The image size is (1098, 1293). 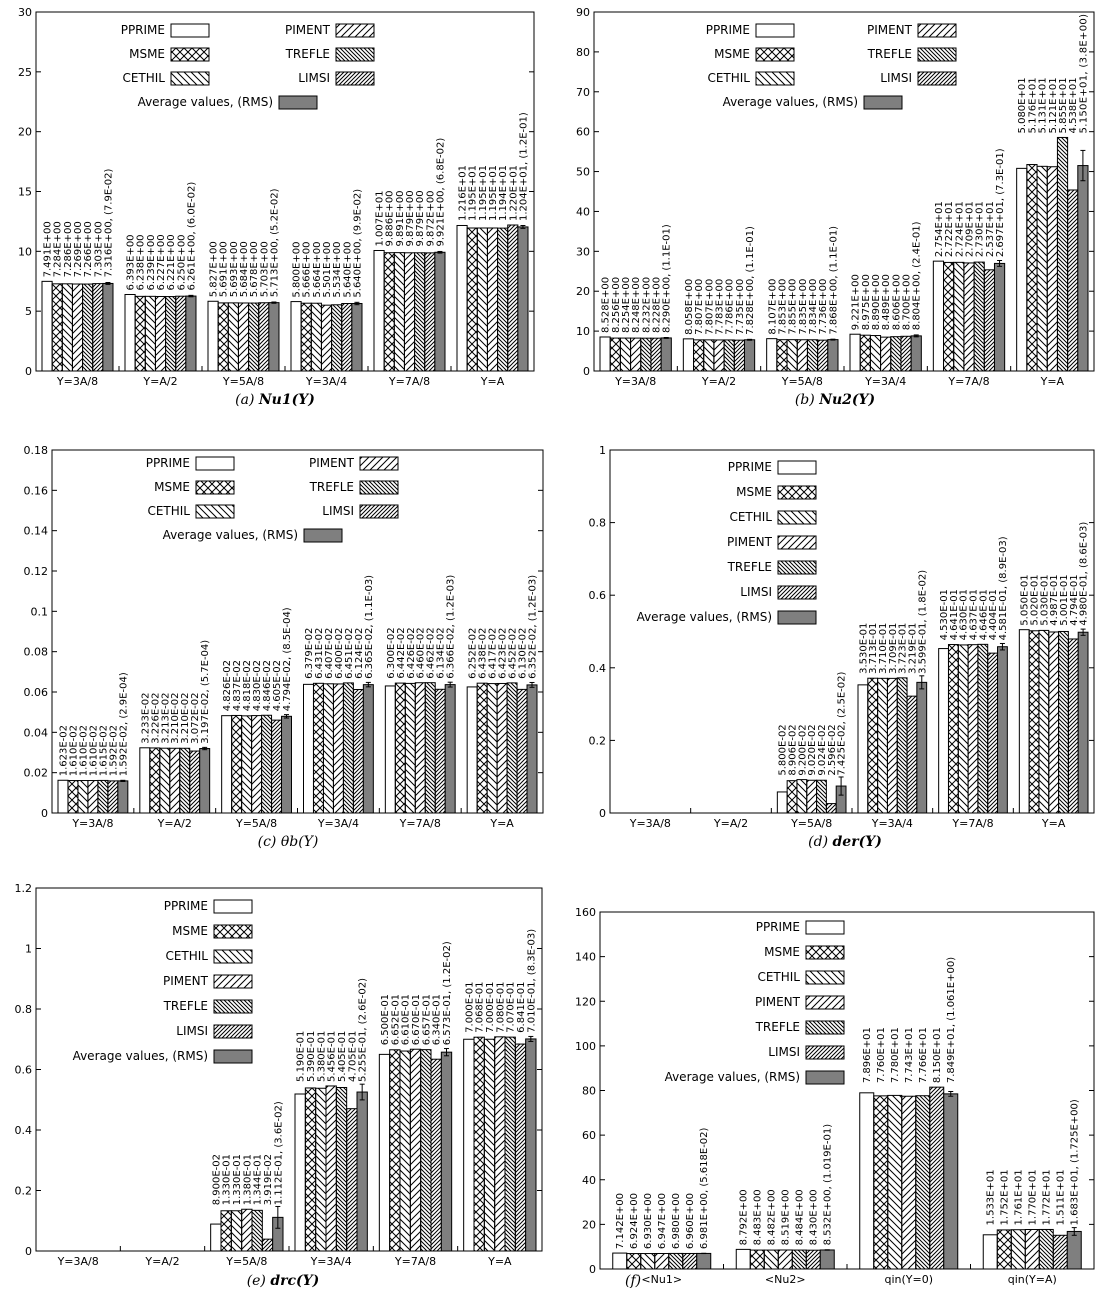 I want to click on data-label: 8.430E+00, so click(x=814, y=1217).